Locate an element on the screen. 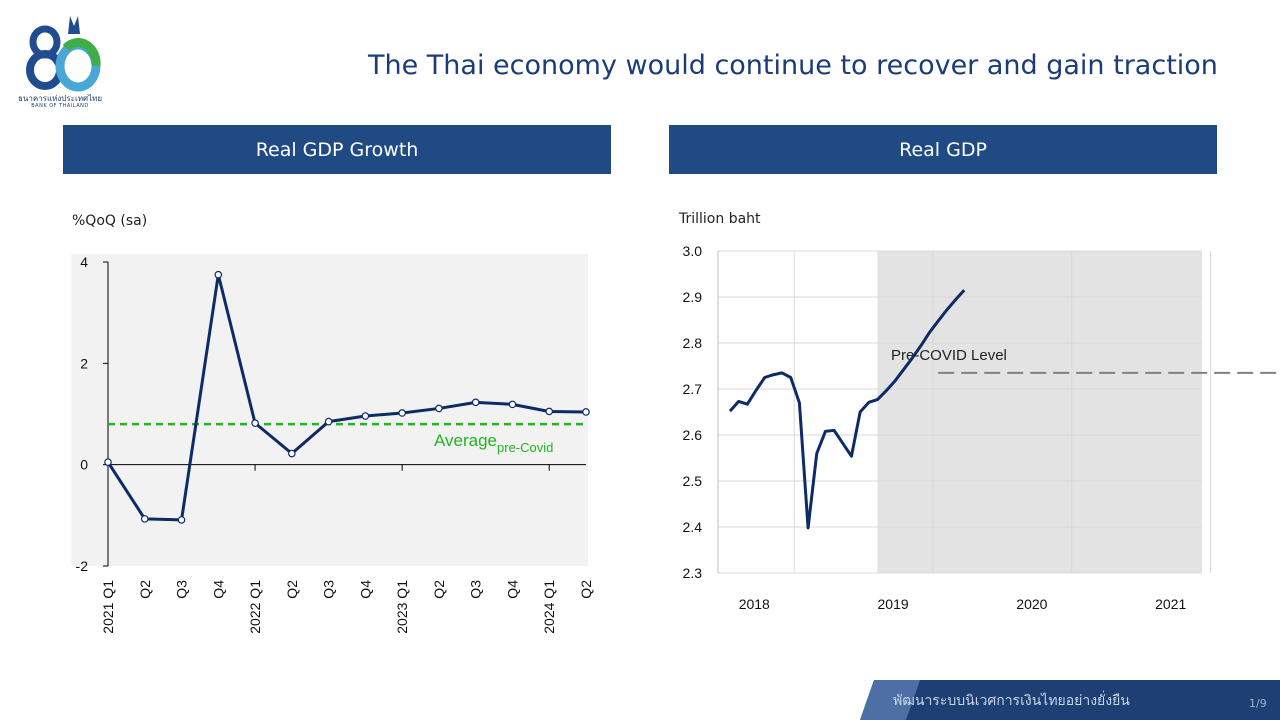  y-tick-label: 2 is located at coordinates (84, 363).